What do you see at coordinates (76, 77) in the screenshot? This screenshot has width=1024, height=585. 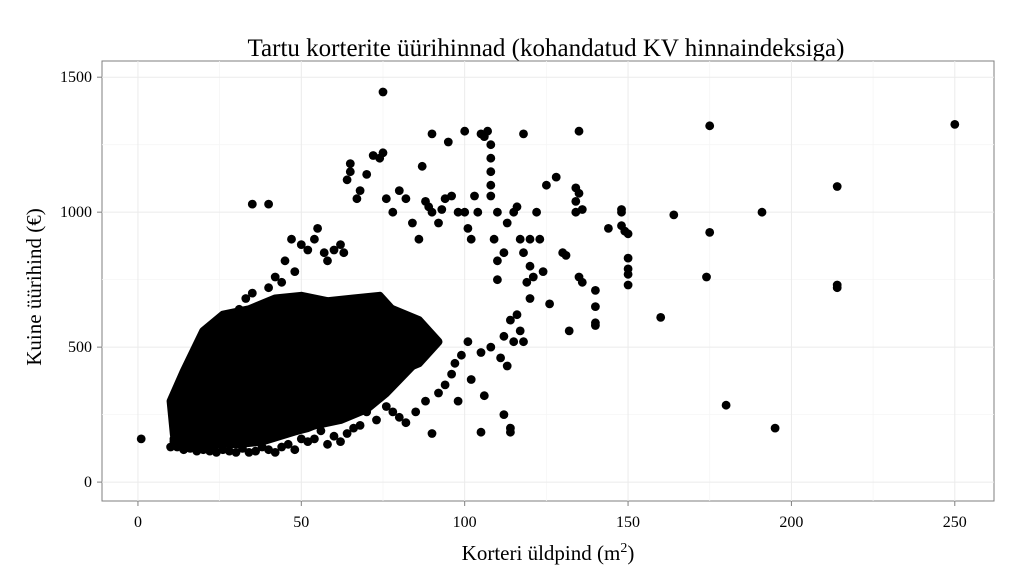 I see `y-tick-label: 1500` at bounding box center [76, 77].